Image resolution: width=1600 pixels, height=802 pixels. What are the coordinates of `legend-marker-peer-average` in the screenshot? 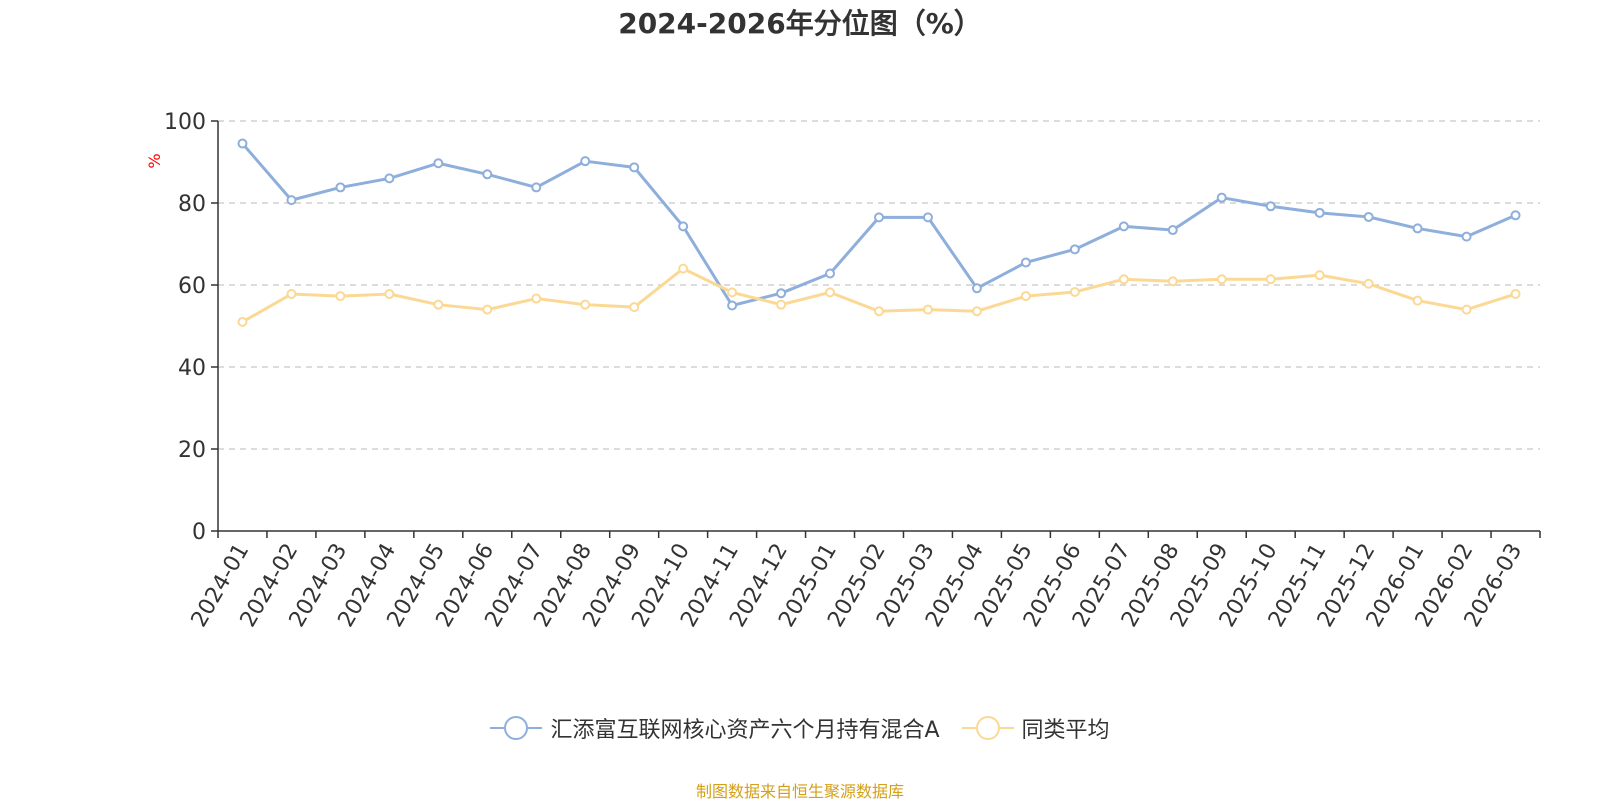 It's located at (987, 728).